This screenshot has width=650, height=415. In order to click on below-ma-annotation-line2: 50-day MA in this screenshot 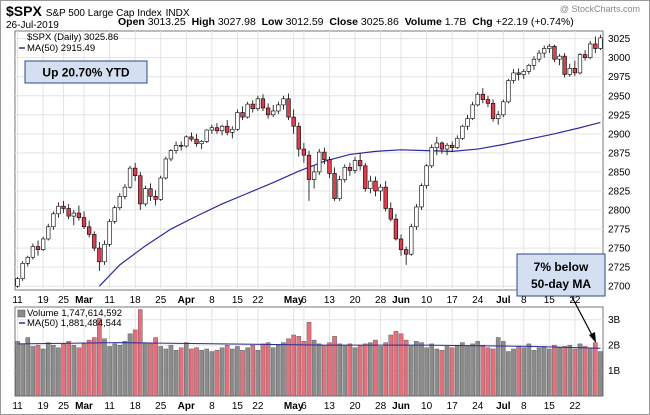, I will do `click(561, 284)`.